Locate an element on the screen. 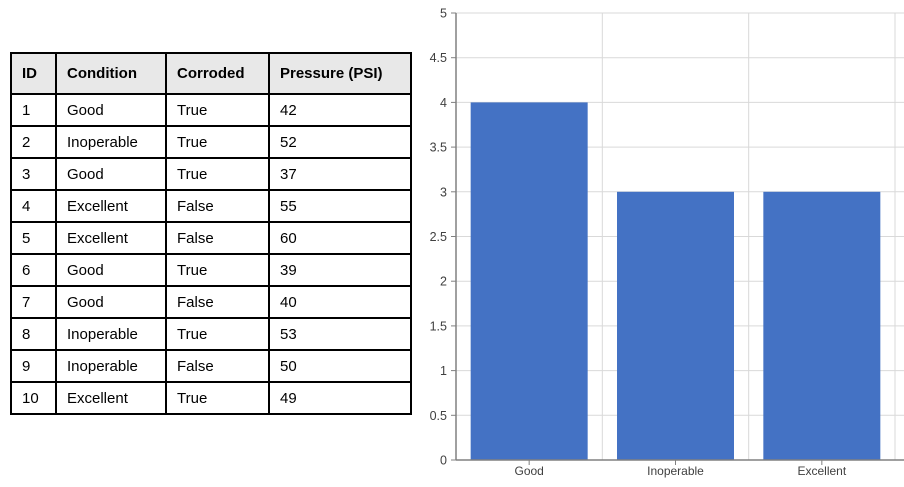  cell-pressure: 40 is located at coordinates (340, 302).